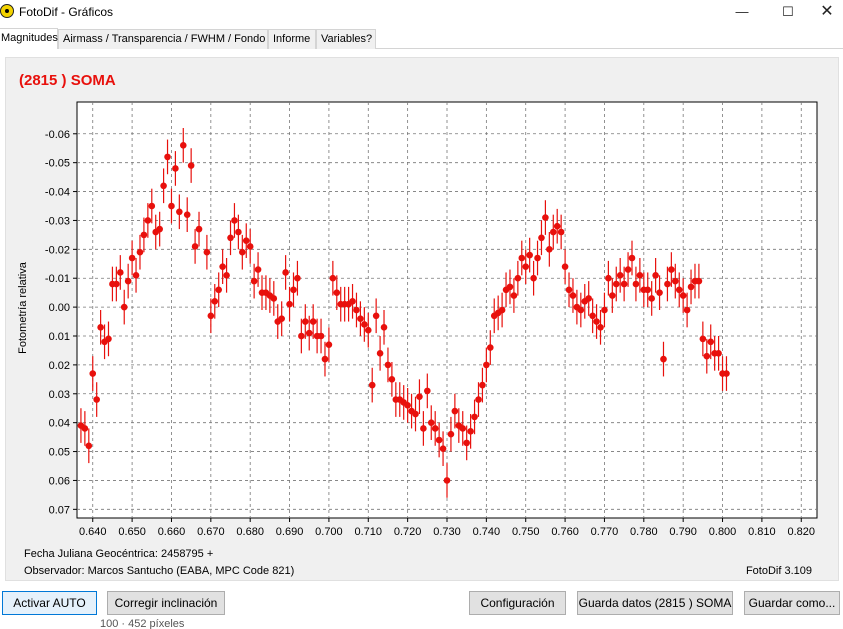  Describe the element at coordinates (211, 532) in the screenshot. I see `x-tick-label: 0.670` at that location.